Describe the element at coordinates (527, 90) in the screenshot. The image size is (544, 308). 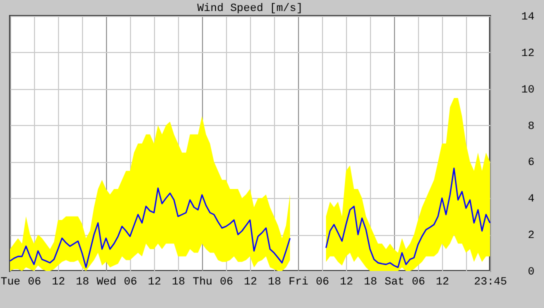
I see `y-tick-label: 10` at that location.